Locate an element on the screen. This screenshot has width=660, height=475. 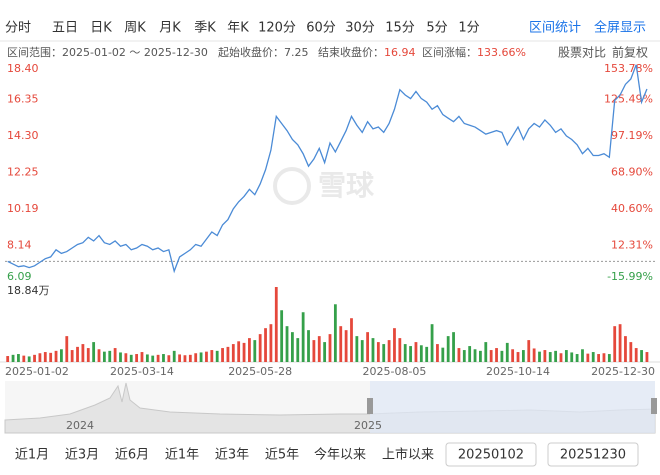
range-button: 近1月 is located at coordinates (32, 455).